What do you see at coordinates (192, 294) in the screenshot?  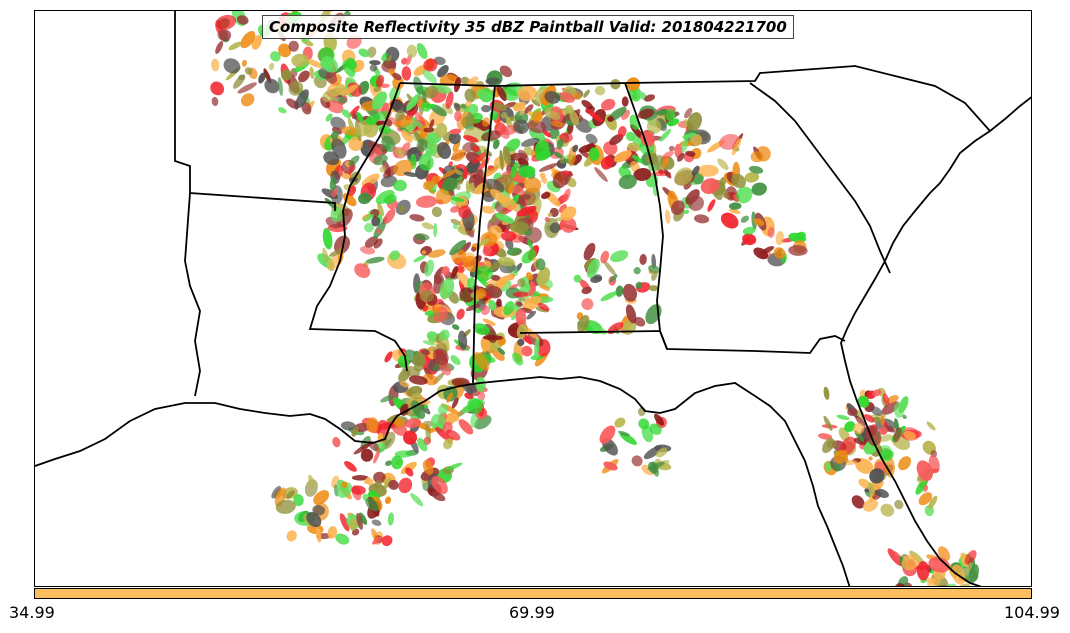 I see `border-ar-la` at bounding box center [192, 294].